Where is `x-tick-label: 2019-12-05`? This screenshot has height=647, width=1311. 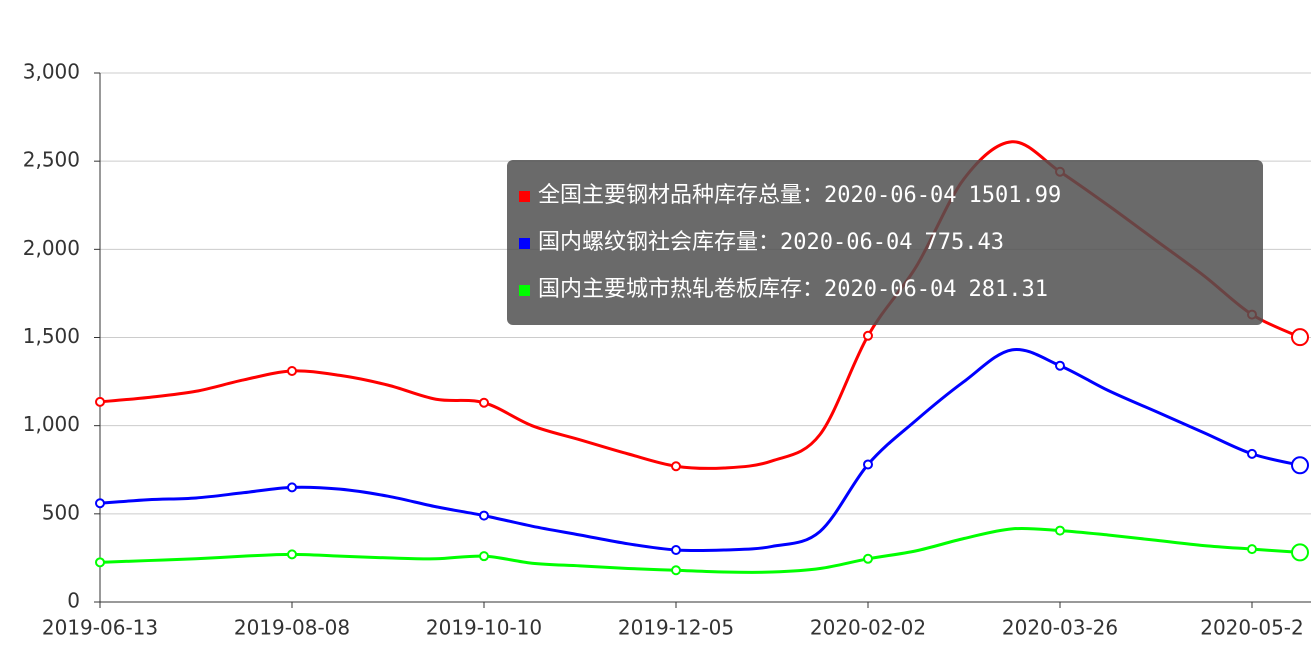
x-tick-label: 2019-12-05 is located at coordinates (676, 628).